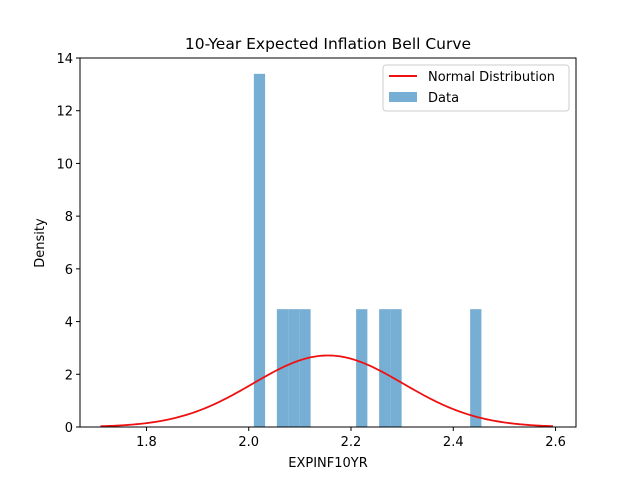 Image resolution: width=640 pixels, height=480 pixels. Describe the element at coordinates (328, 44) in the screenshot. I see `chart-title: 10-Year Expected Inflation Bell Curve` at that location.